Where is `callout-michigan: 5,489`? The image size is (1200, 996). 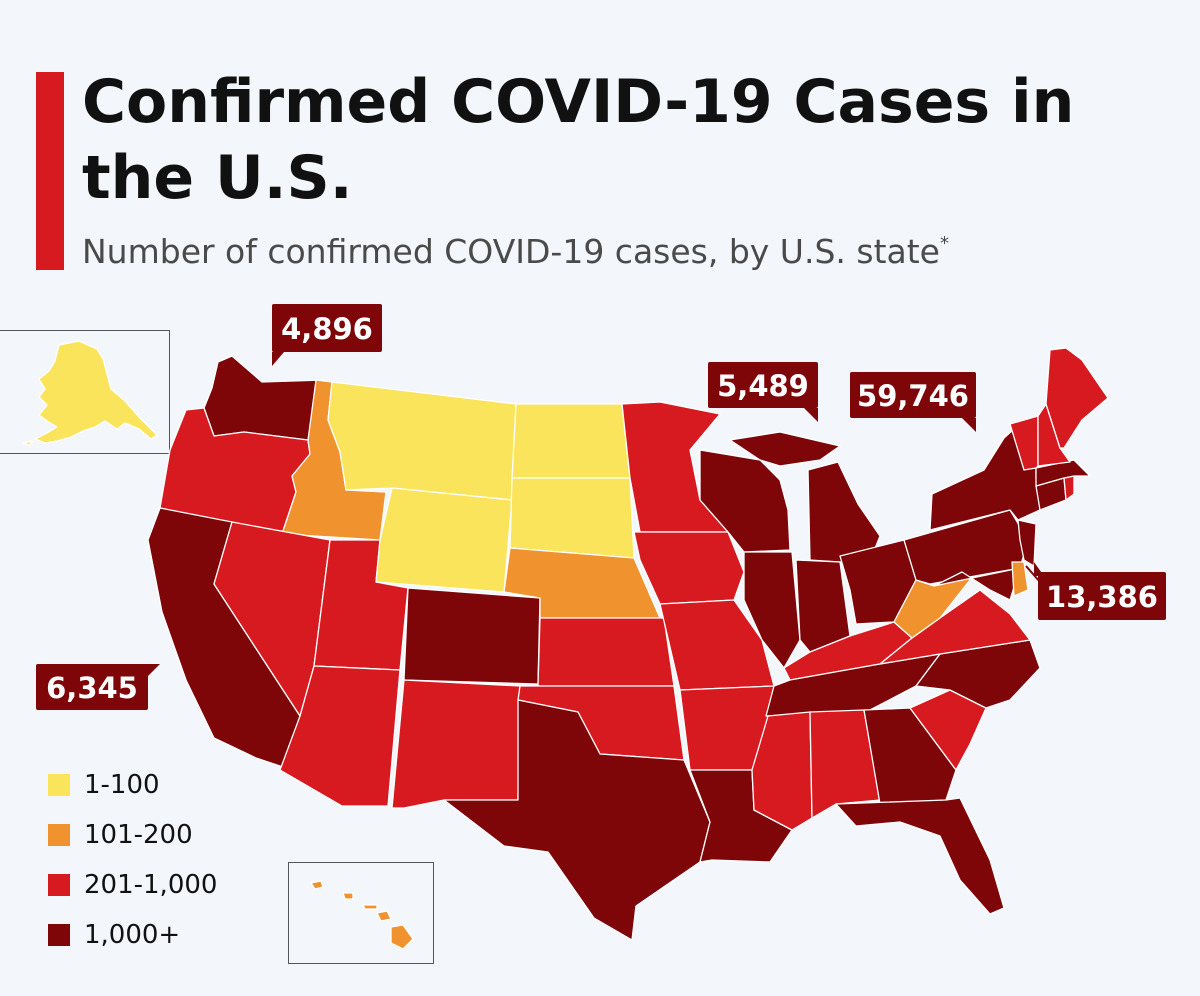
callout-michigan: 5,489 is located at coordinates (763, 392).